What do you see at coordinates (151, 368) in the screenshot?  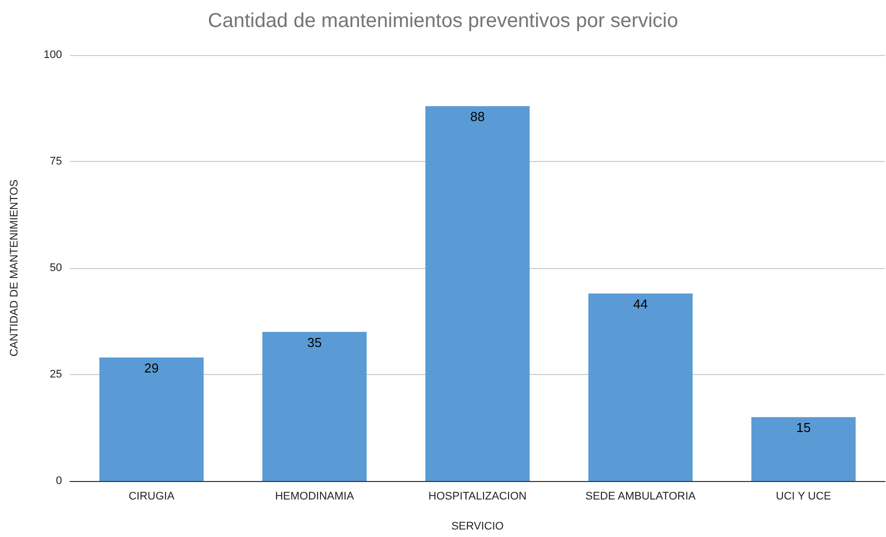 I see `data-label: 29` at bounding box center [151, 368].